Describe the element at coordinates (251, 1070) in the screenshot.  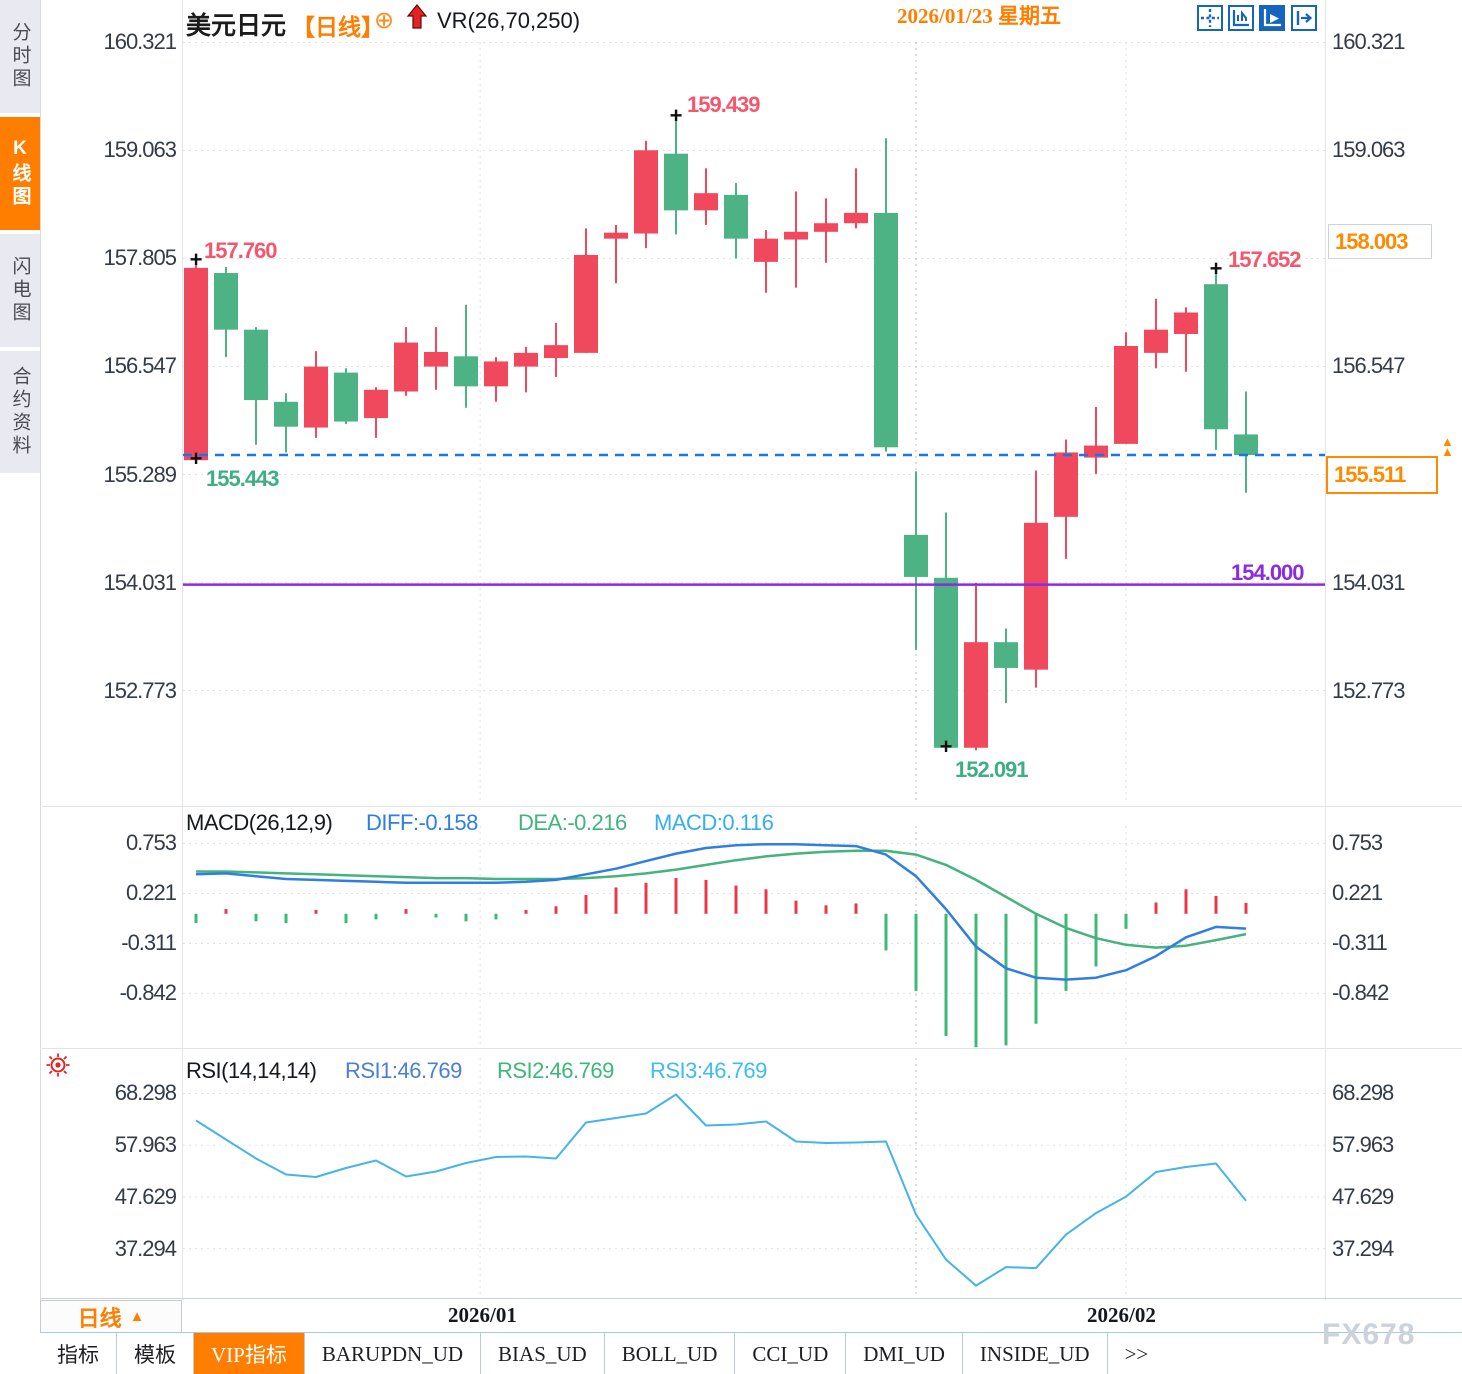
I see `rsi-params-label: RSI(14,14,14)` at that location.